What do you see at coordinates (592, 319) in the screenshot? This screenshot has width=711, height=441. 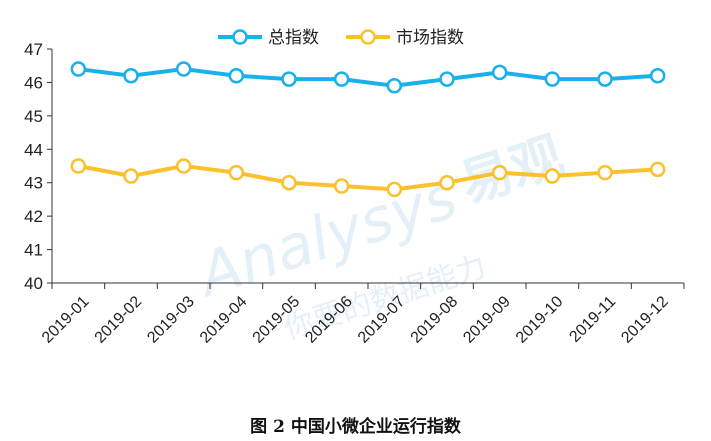 I see `x-tick-label: 2019-11` at bounding box center [592, 319].